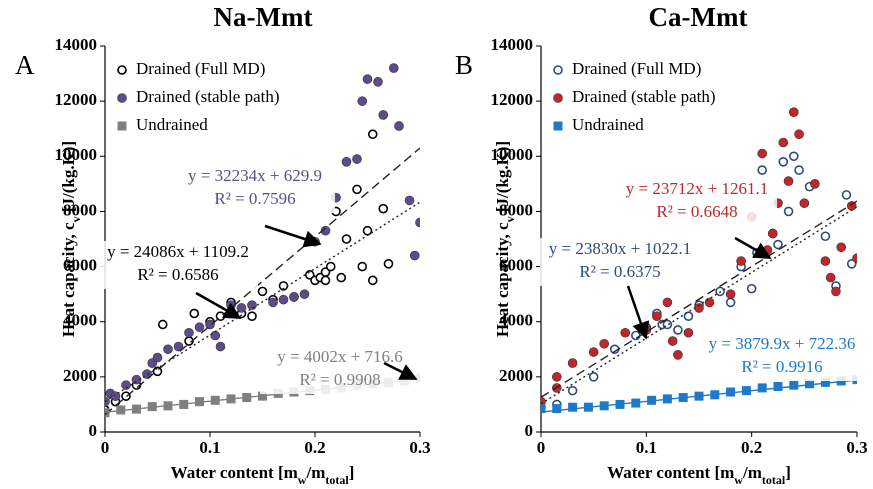  I want to click on label-part: ], so click(788, 472).